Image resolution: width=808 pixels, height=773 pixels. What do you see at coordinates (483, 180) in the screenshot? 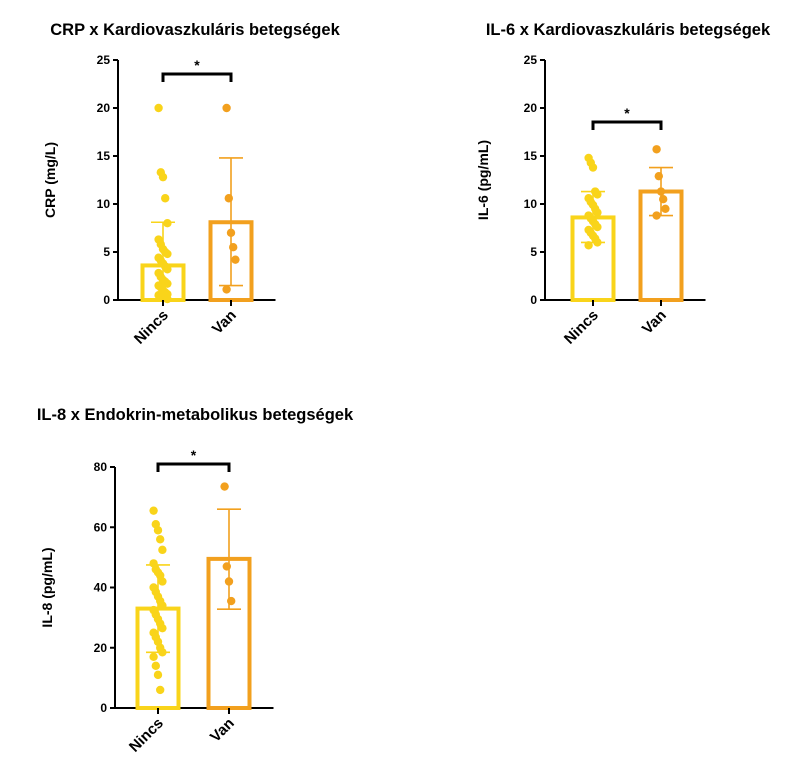
I see `y-axis-label: IL-6 (pg/mL)` at bounding box center [483, 180].